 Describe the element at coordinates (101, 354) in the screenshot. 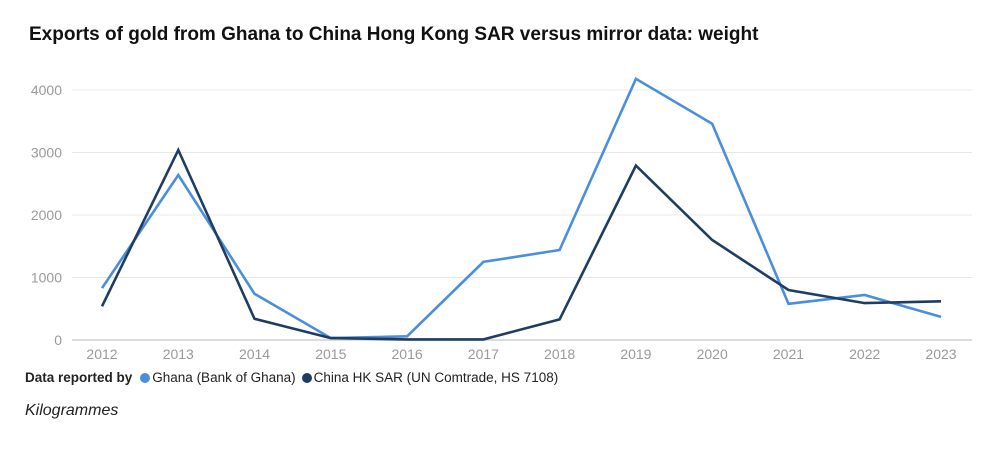

I see `x-tick-label: 2012` at that location.